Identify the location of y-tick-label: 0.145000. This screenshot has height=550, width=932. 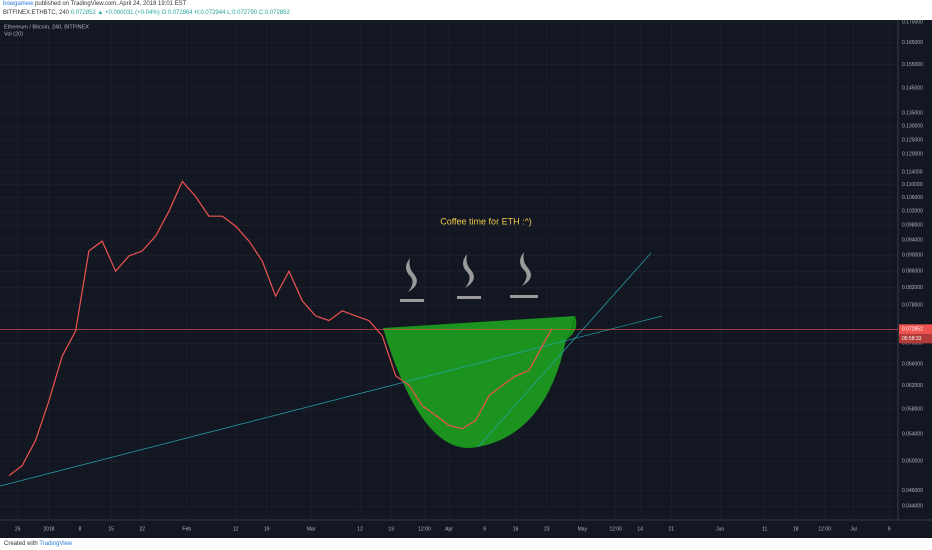
(912, 88).